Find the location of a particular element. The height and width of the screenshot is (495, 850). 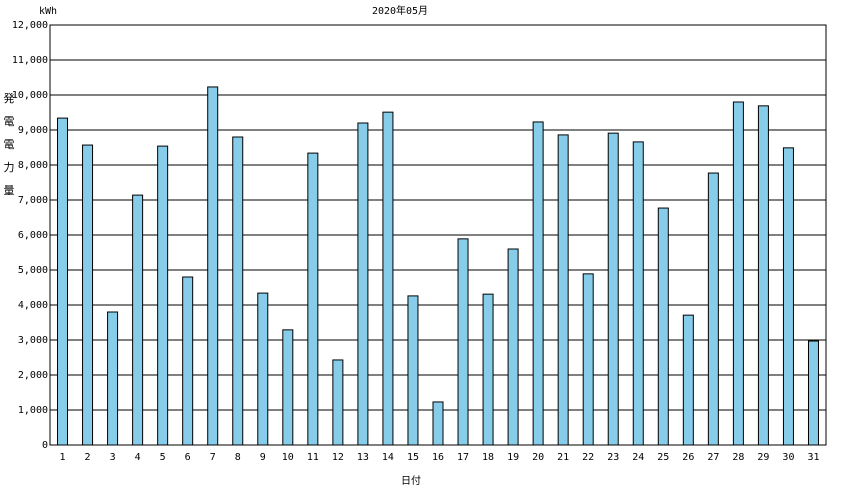

x-tick-label: 27 is located at coordinates (713, 457).